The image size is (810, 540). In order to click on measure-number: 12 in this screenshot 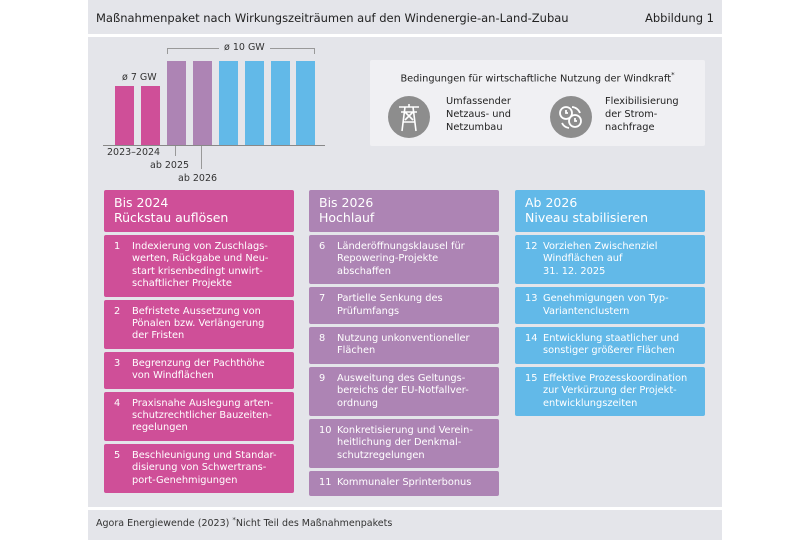, I will do `click(531, 246)`.